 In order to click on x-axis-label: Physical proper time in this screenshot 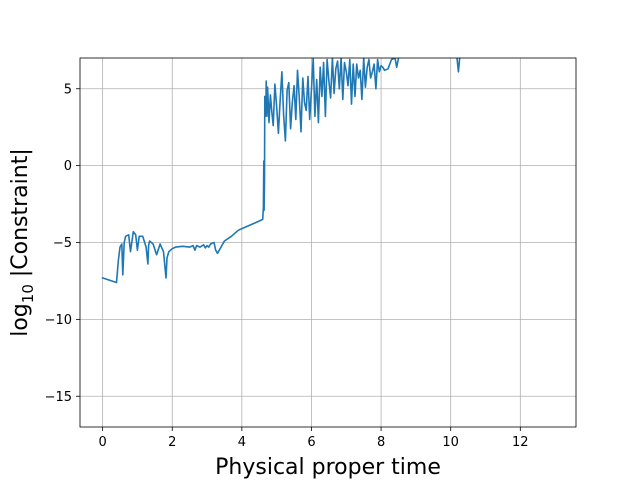, I will do `click(328, 467)`.